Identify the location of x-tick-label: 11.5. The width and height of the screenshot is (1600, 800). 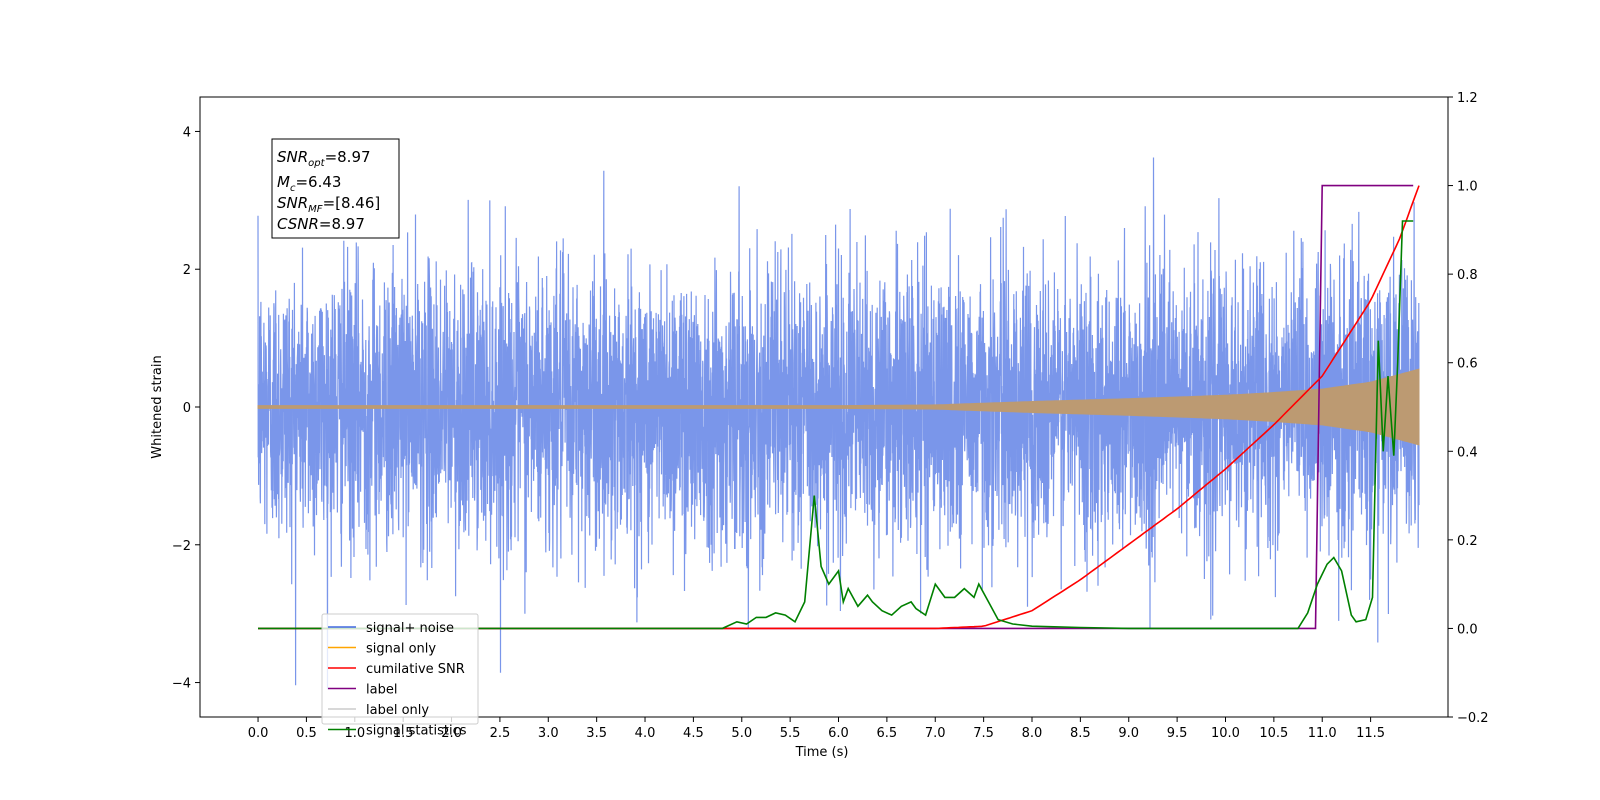
(1370, 733).